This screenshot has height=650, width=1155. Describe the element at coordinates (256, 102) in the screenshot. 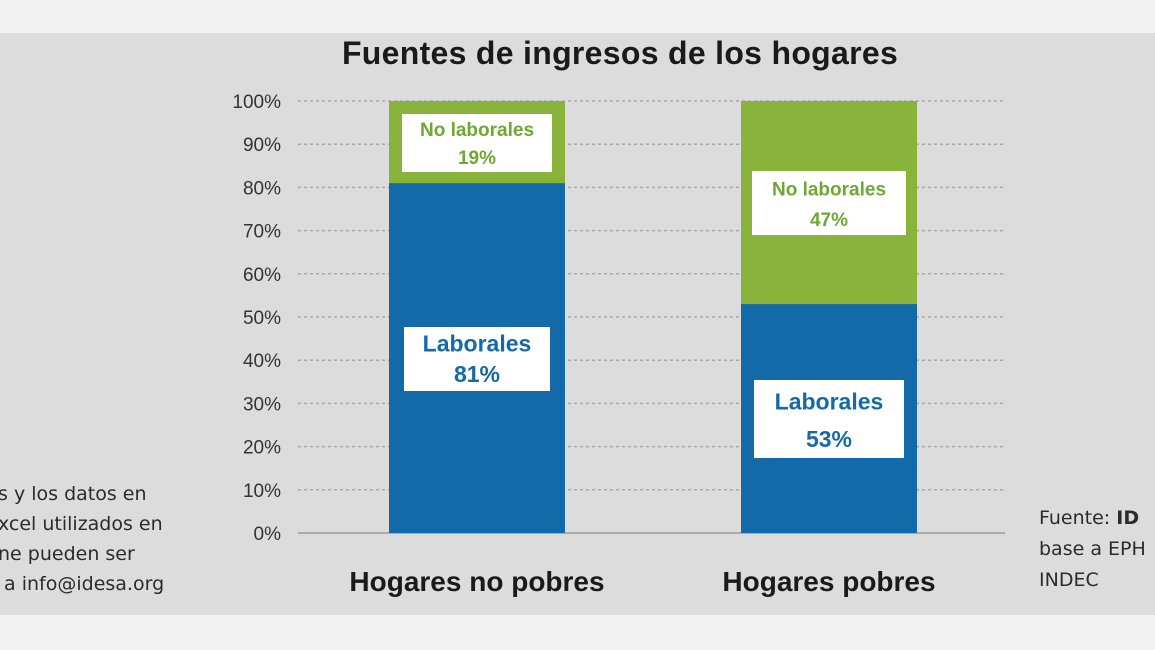

I see `y-tick-label: 100%` at that location.